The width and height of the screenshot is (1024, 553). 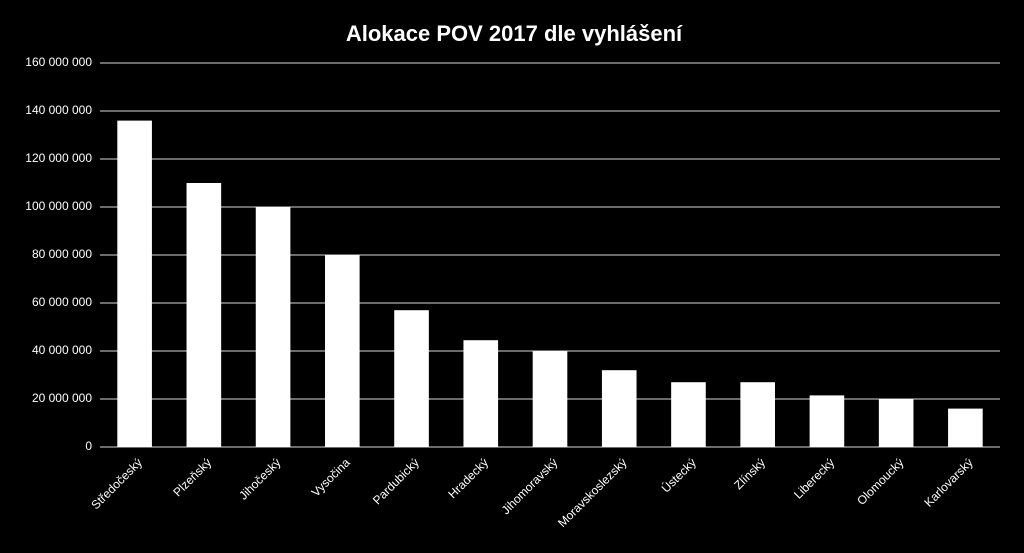 What do you see at coordinates (814, 478) in the screenshot?
I see `x-tick-label: Liberecký` at bounding box center [814, 478].